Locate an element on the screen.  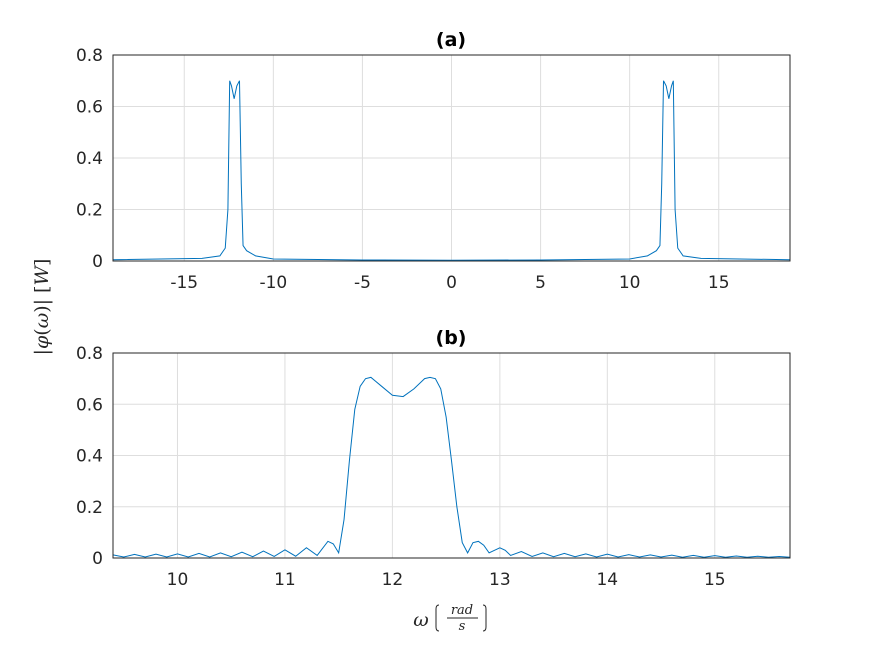
subplot-b-y-tick-label: 0 is located at coordinates (97, 559).